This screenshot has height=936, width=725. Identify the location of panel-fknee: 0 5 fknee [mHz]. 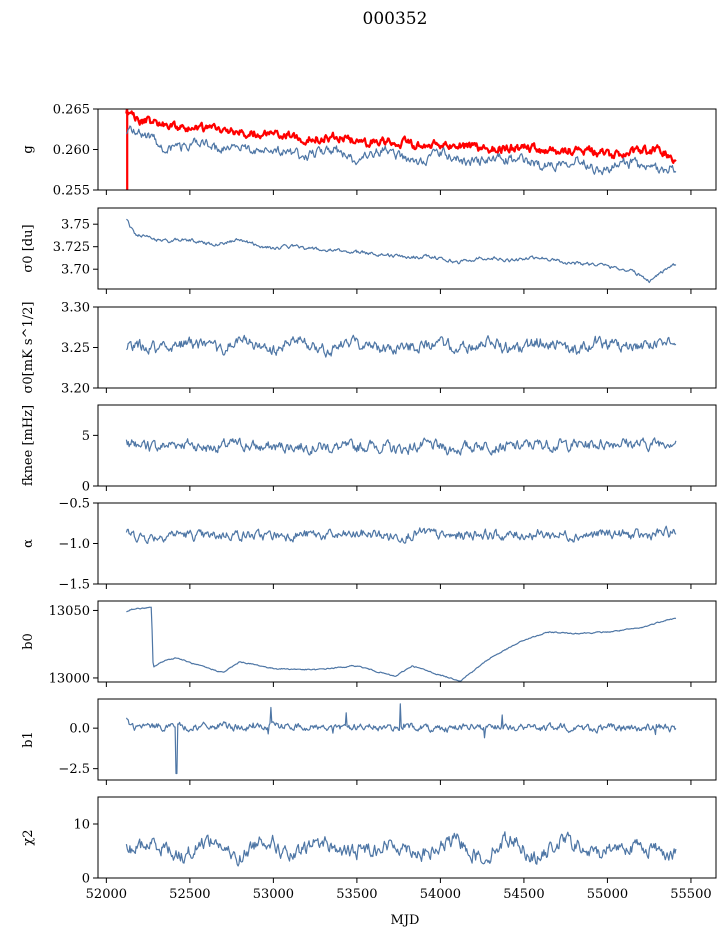
(369, 449).